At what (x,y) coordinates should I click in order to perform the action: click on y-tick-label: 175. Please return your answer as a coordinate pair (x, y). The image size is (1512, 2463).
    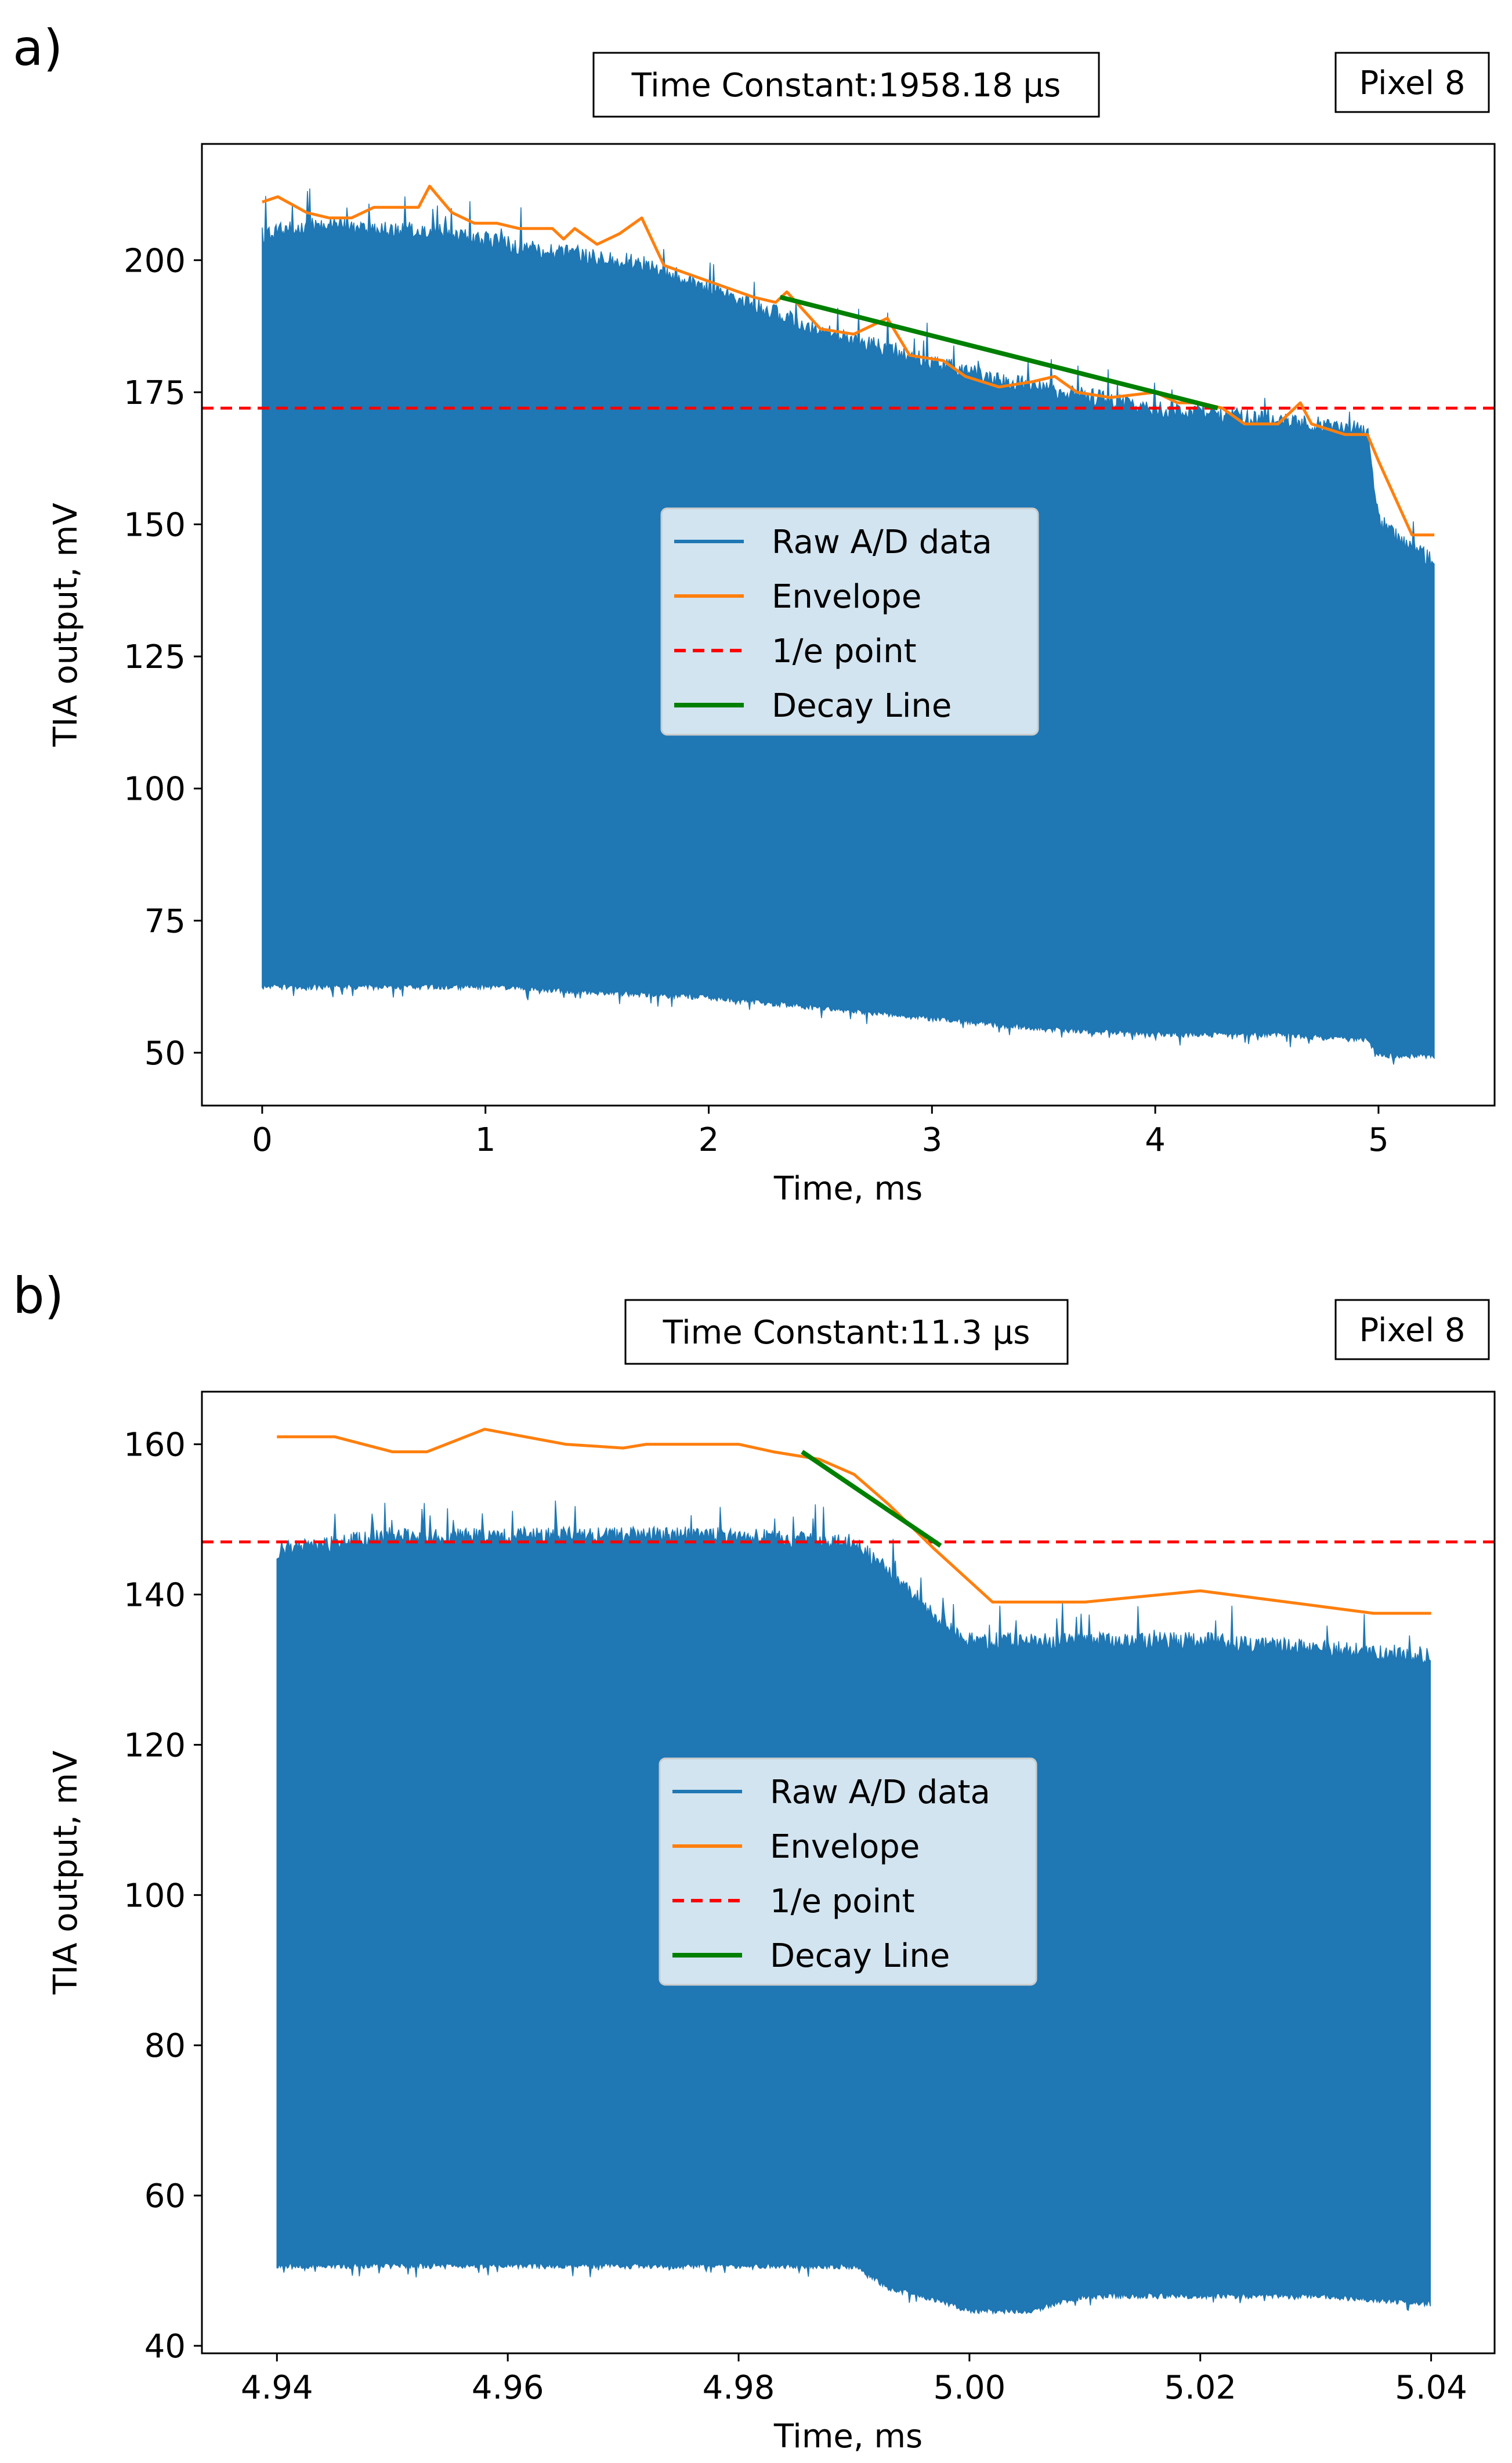
    Looking at the image, I should click on (155, 393).